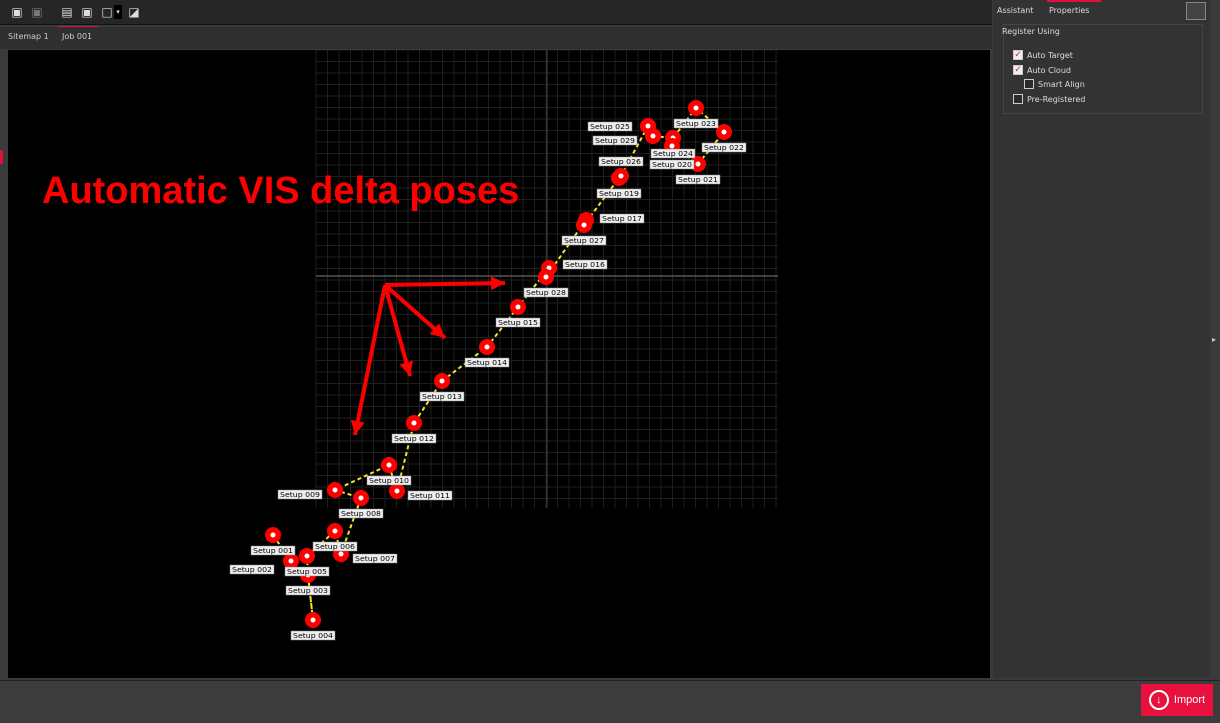  I want to click on setup-label: Setup 009, so click(300, 495).